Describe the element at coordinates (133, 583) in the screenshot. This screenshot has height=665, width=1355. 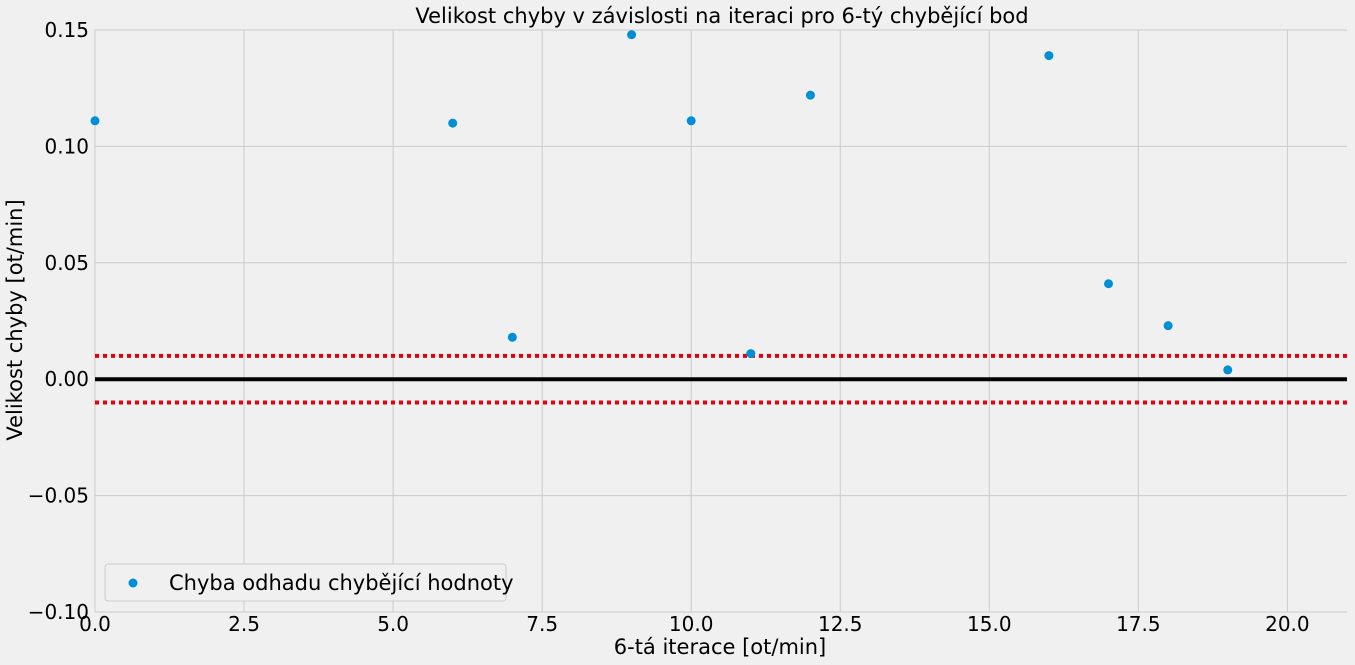
I see `legend-marker` at that location.